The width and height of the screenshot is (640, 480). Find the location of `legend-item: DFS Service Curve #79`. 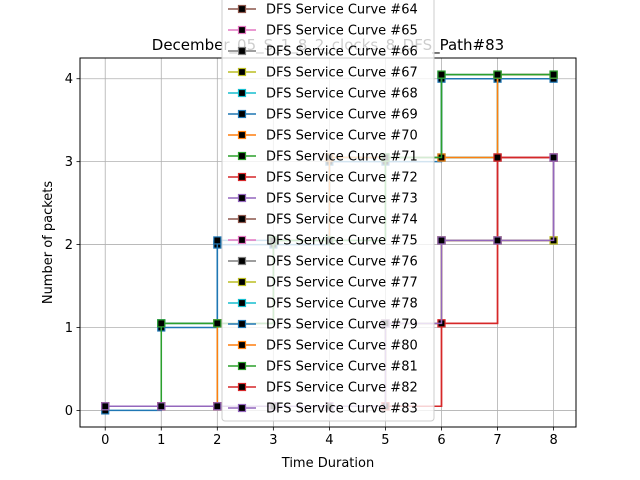

legend-item: DFS Service Curve #79 is located at coordinates (323, 325).